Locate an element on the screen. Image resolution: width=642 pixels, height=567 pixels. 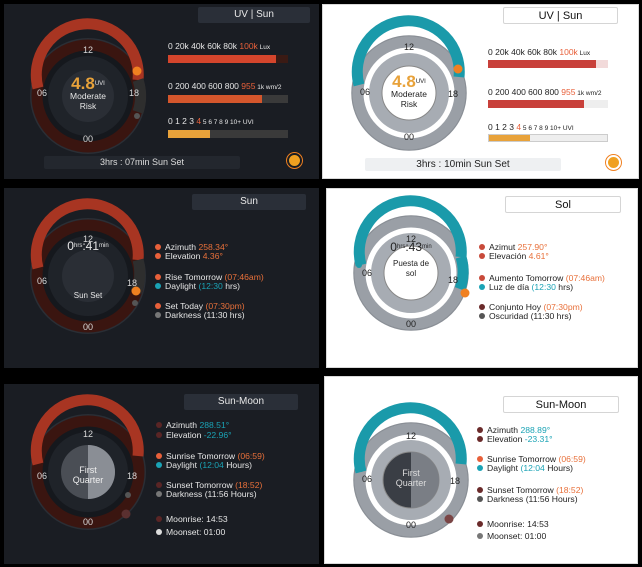
sunset-timer: 0hrs:41min is located at coordinates (88, 246).